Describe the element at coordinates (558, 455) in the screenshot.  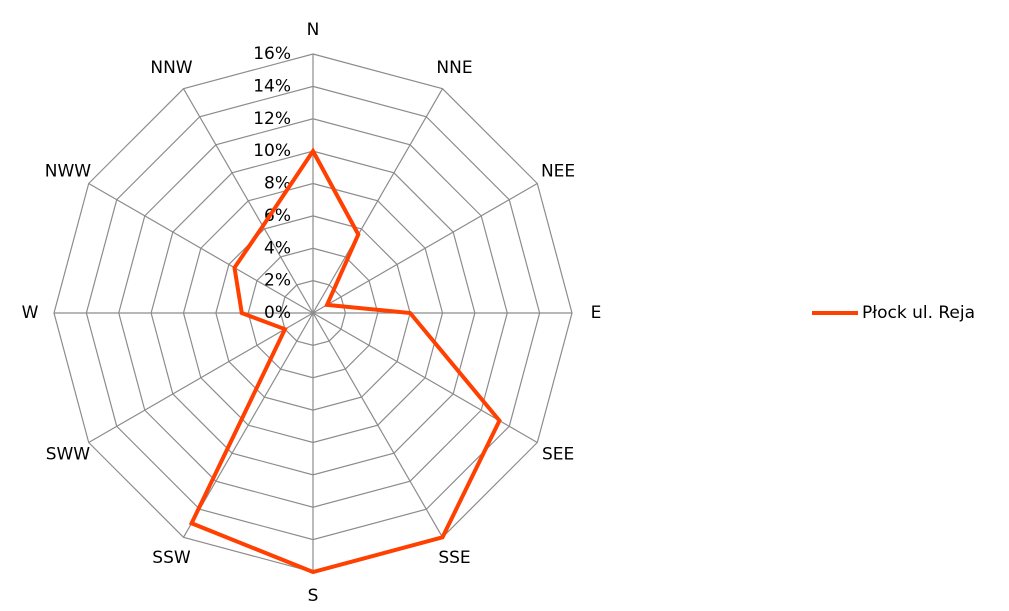
I see `category-label: SEE` at that location.